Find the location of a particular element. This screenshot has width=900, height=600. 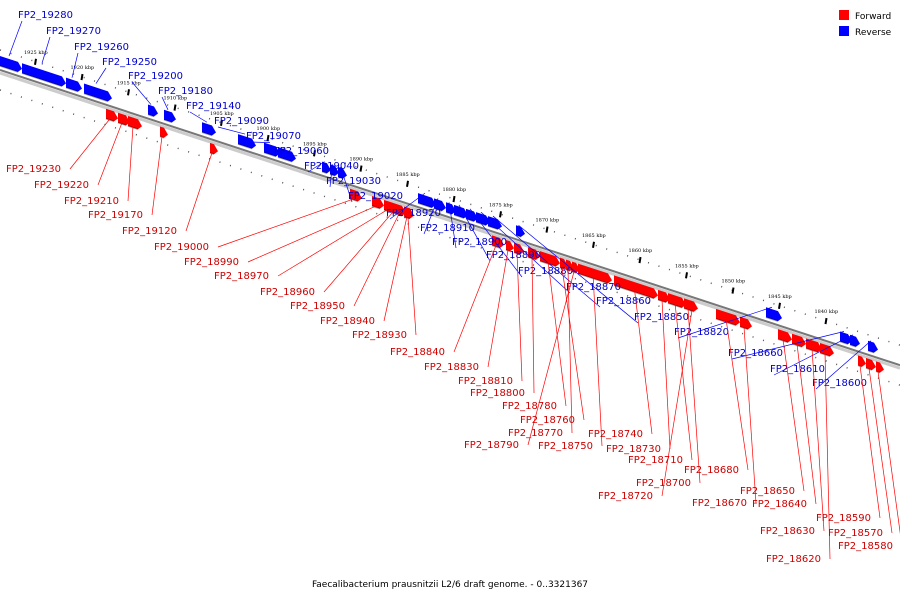

forward-gene-label: FP2_18730 is located at coordinates (633, 449).